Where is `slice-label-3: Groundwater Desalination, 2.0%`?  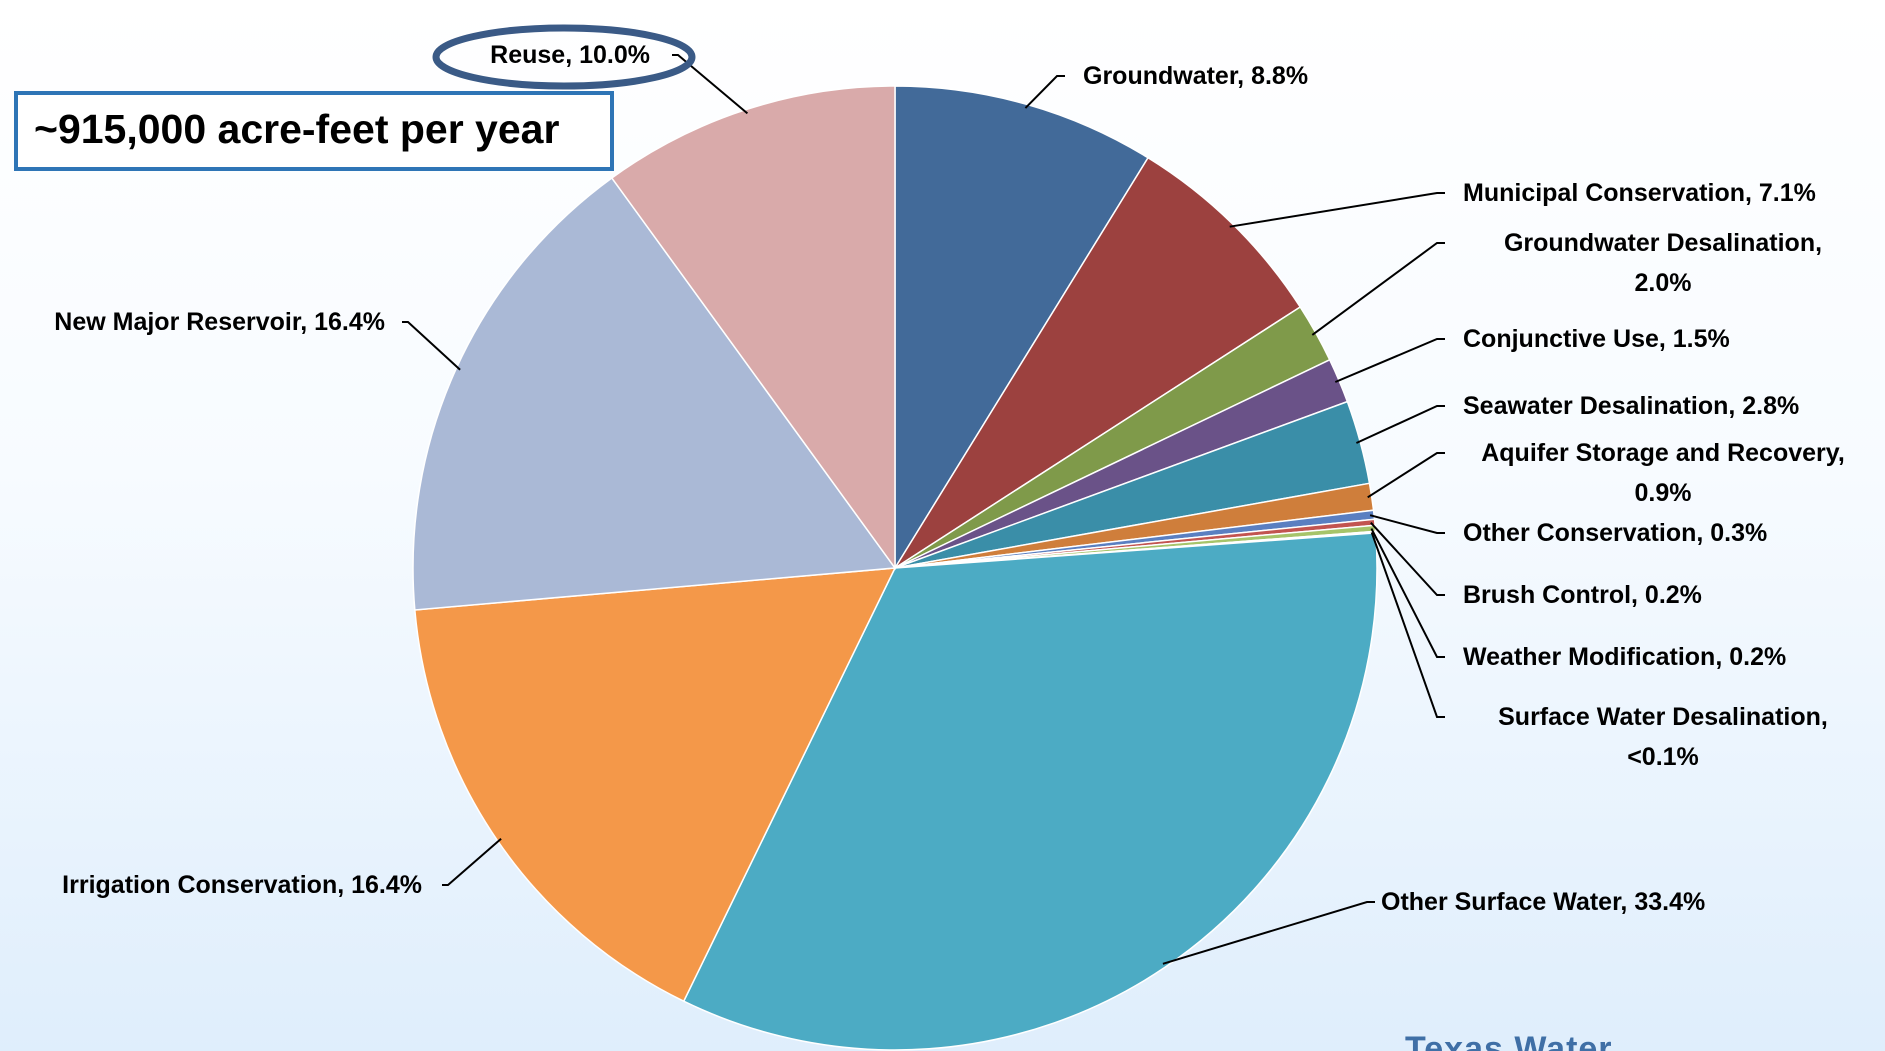 slice-label-3: Groundwater Desalination, 2.0% is located at coordinates (1663, 263).